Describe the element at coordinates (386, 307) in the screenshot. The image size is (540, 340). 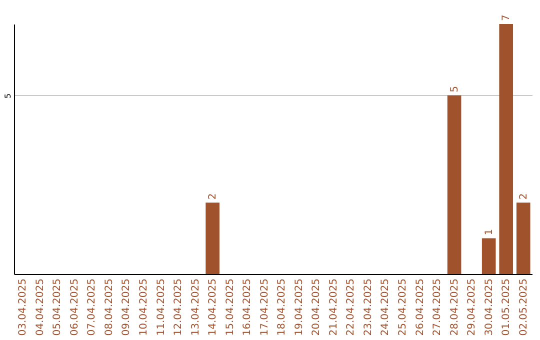
I see `x-tick-label: 24.04.2025` at that location.